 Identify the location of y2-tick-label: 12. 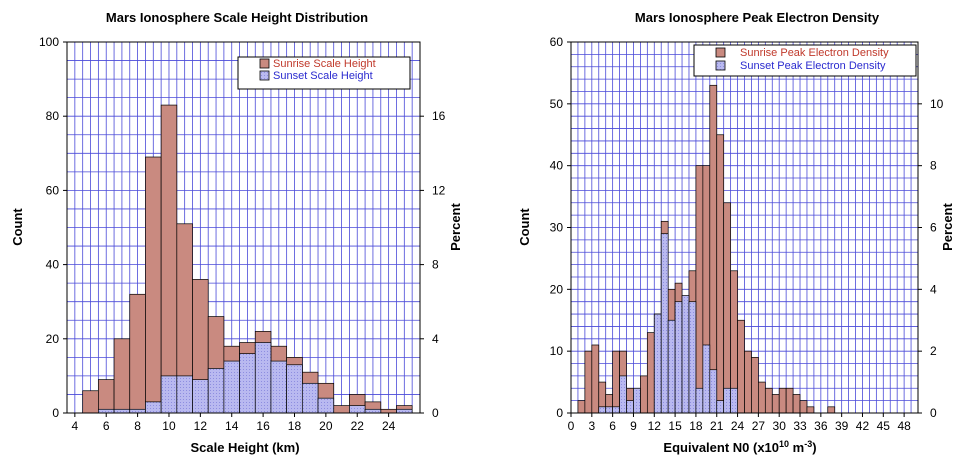
(439, 190).